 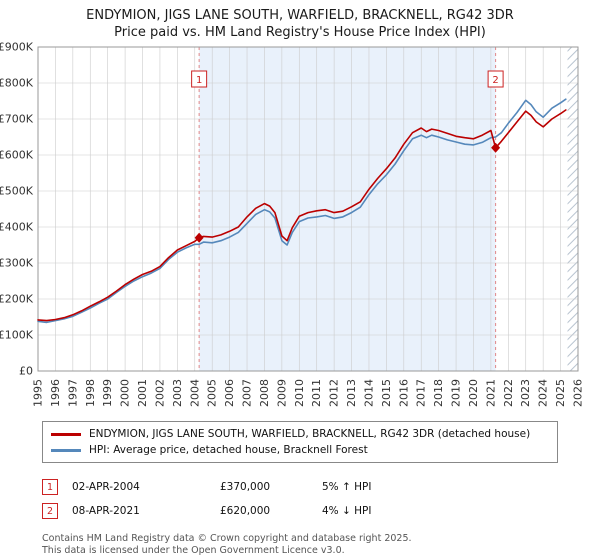 I want to click on x-tick-label: 2025, so click(x=560, y=393).